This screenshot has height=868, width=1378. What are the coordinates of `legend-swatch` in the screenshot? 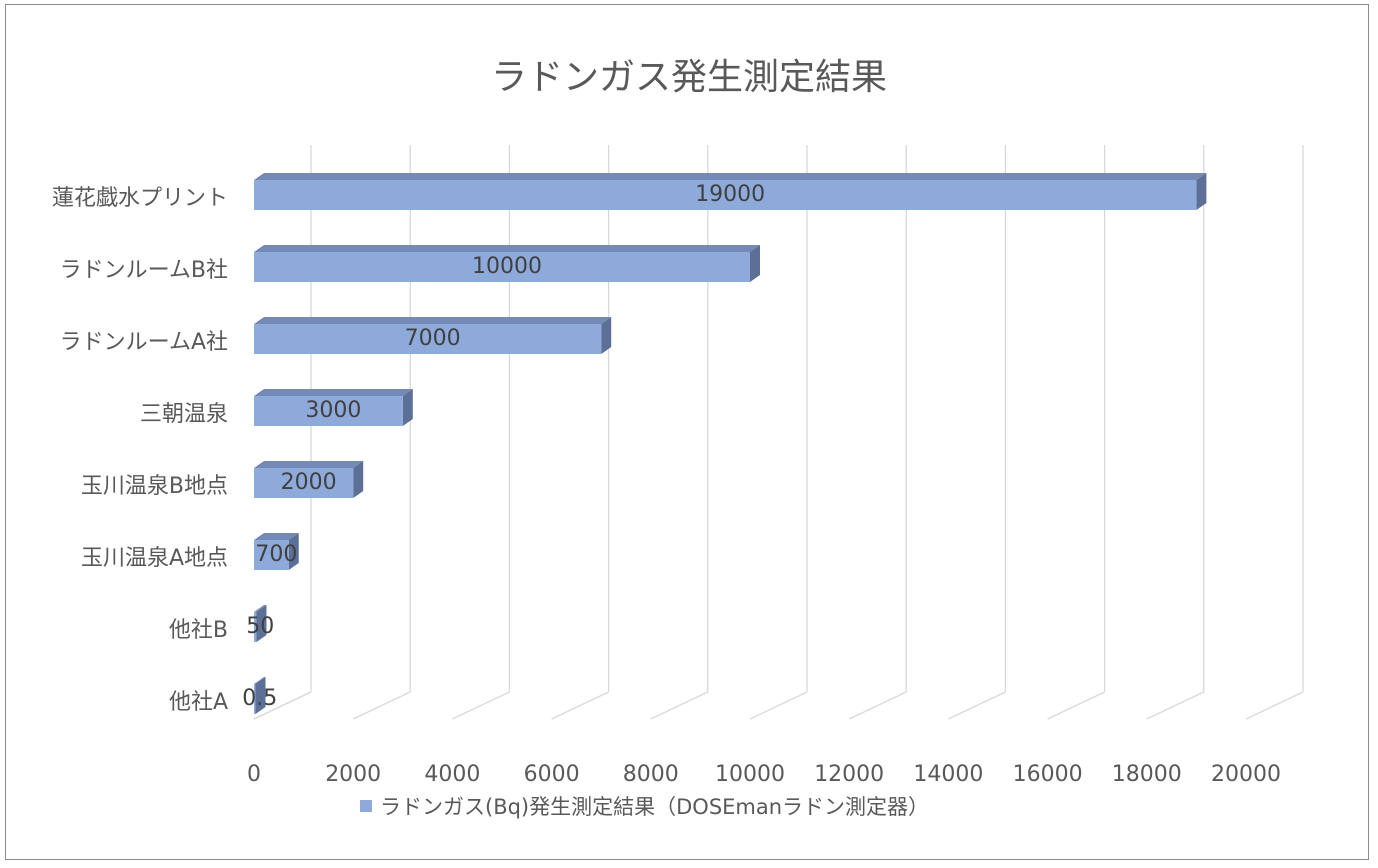 It's located at (366, 806).